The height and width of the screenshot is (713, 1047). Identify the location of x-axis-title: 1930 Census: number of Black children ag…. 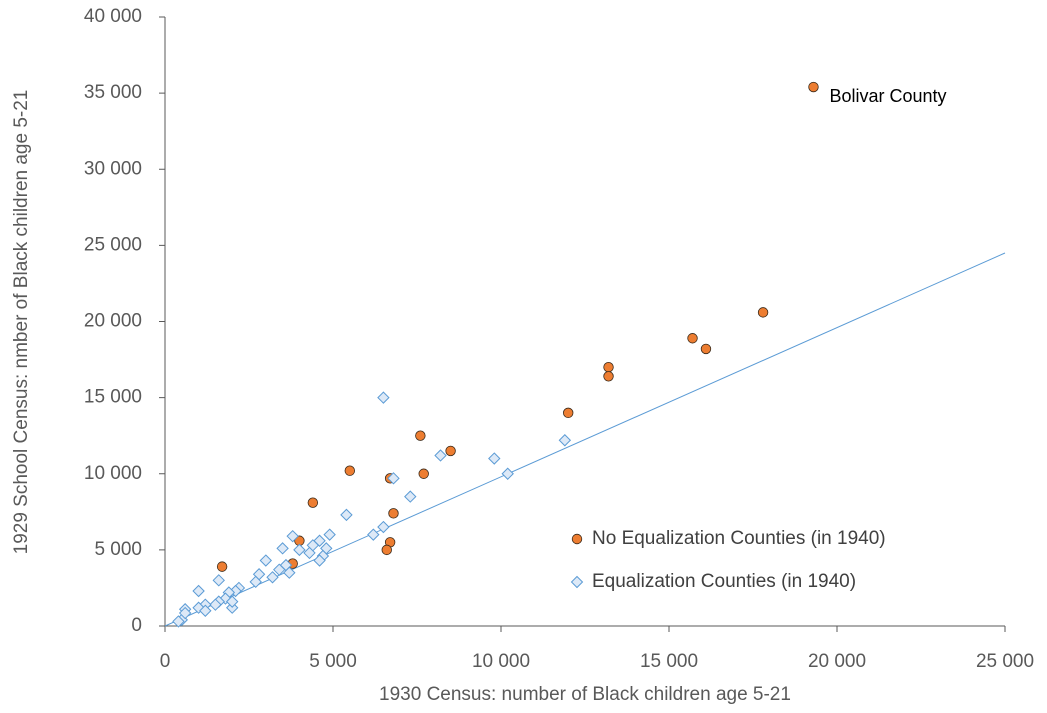
(585, 694).